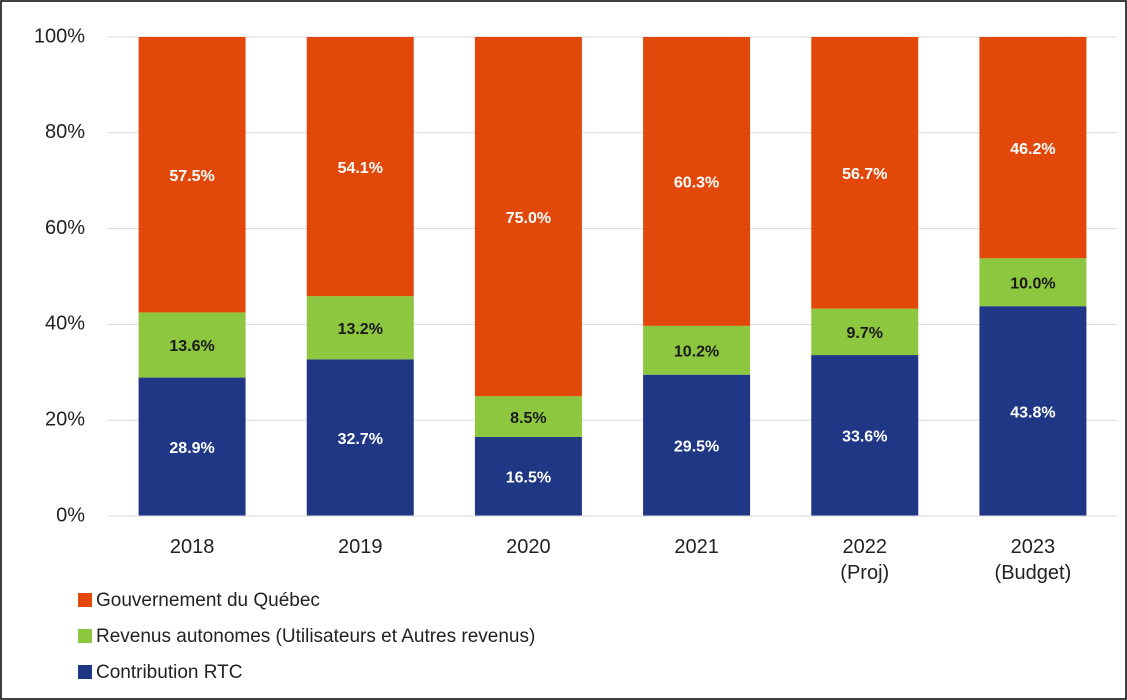 This screenshot has width=1127, height=700. Describe the element at coordinates (696, 447) in the screenshot. I see `value-label: 29.5%` at that location.